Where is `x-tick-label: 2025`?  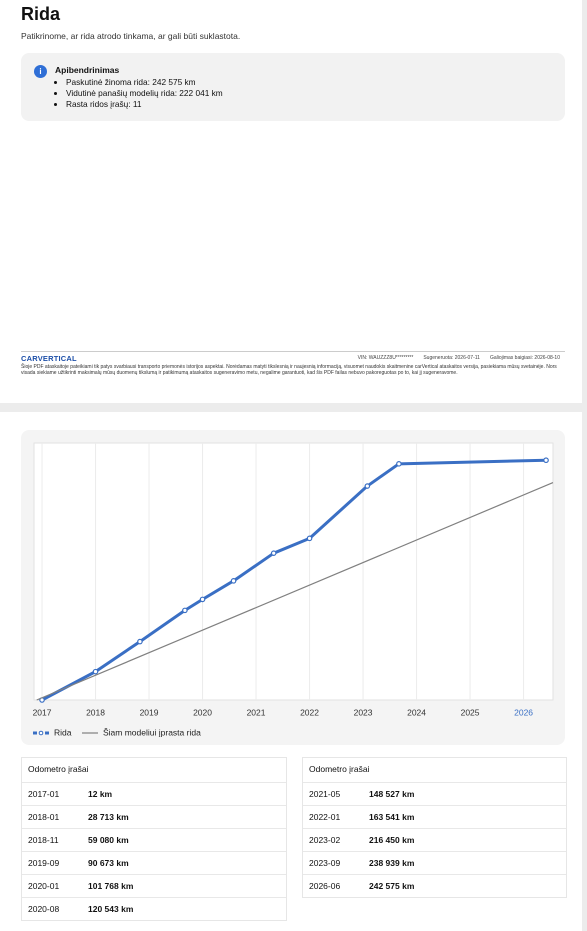 x-tick-label: 2025 is located at coordinates (470, 712).